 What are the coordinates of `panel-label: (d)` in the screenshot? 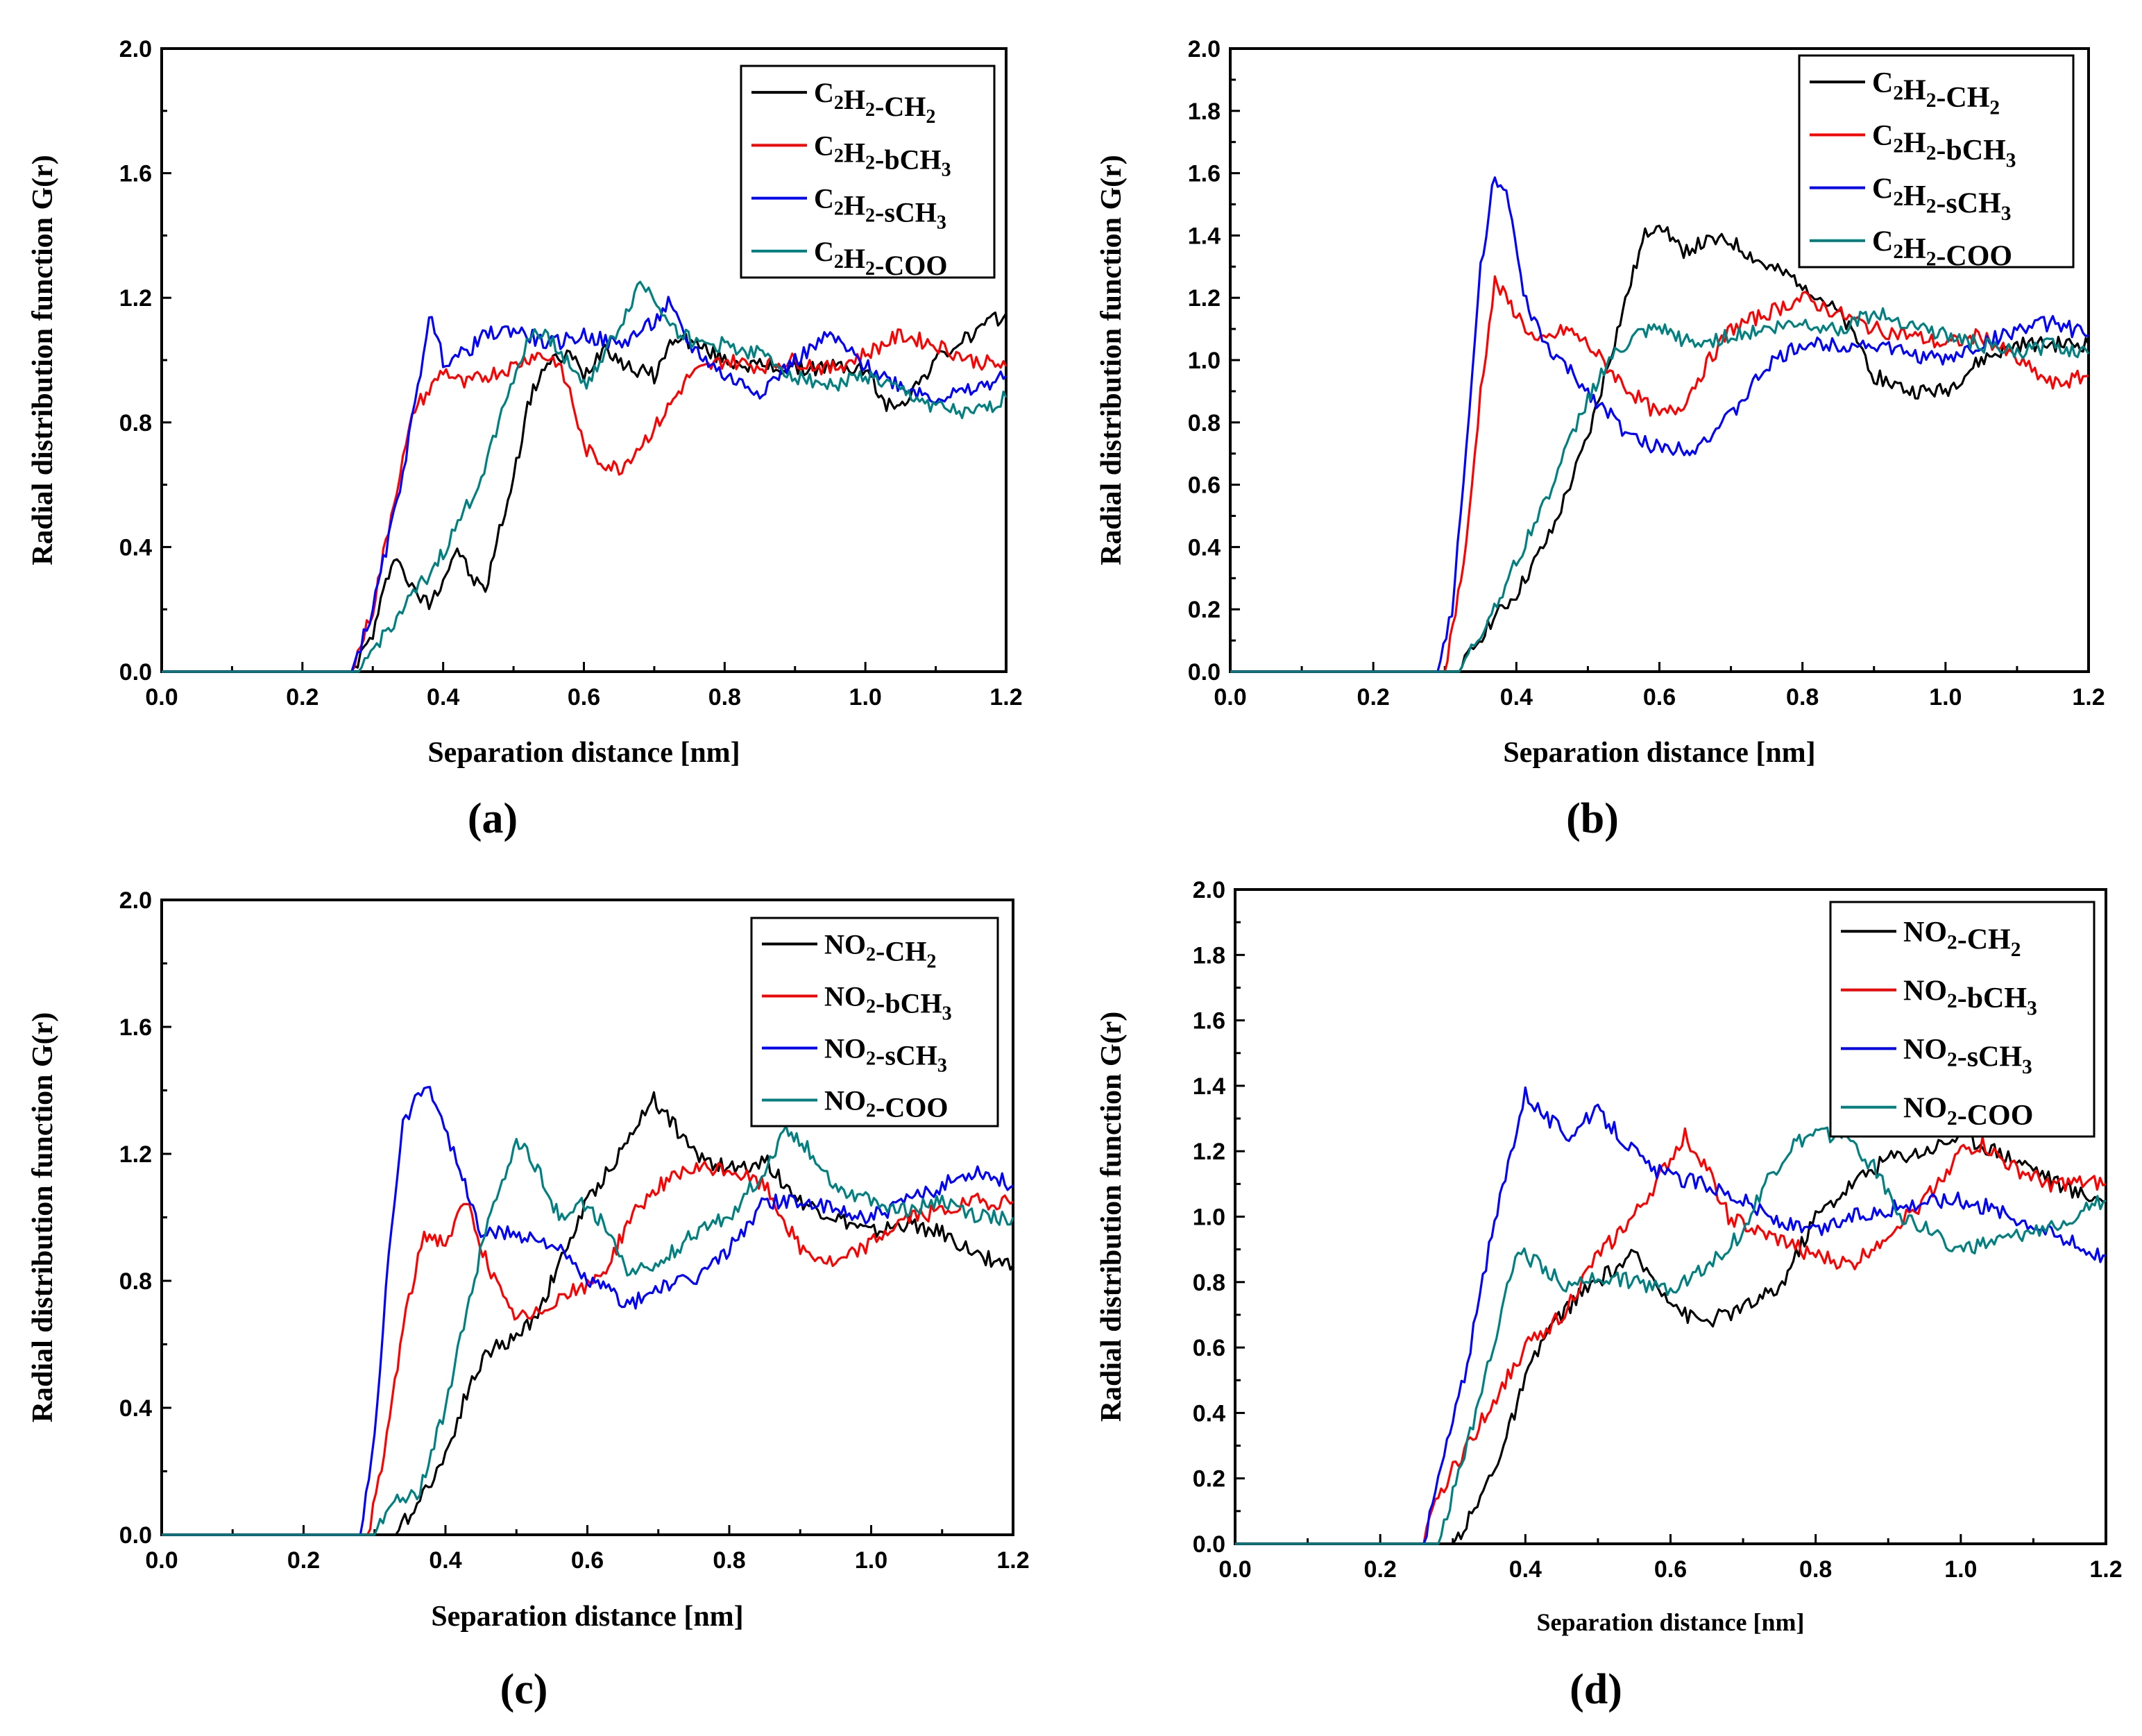 It's located at (1596, 1689).